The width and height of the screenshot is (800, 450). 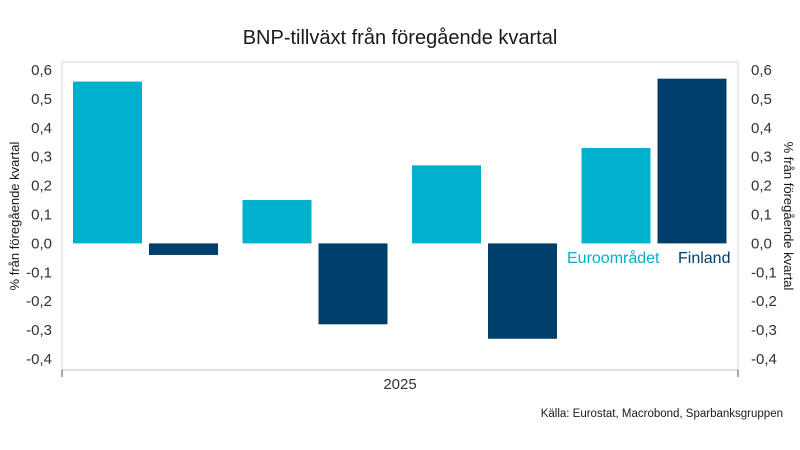 I want to click on y-tick-label-right: 0,0, so click(x=761, y=243).